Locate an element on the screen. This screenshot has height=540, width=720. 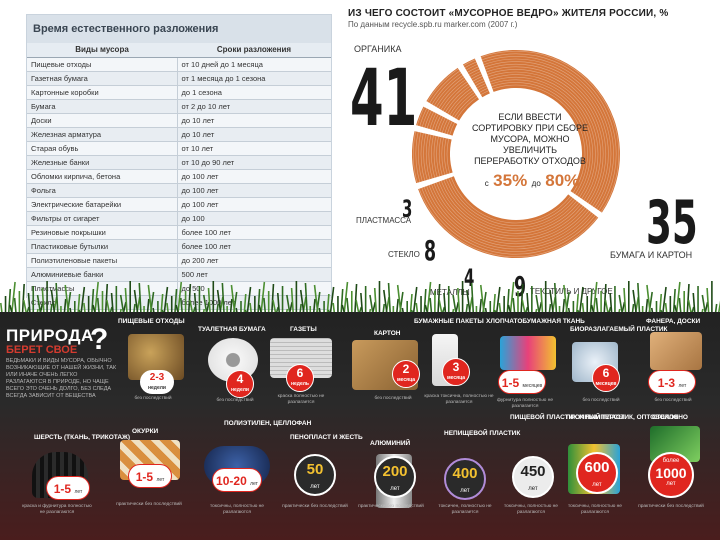
alu-note: практически без последствий is located at coordinates (391, 506).